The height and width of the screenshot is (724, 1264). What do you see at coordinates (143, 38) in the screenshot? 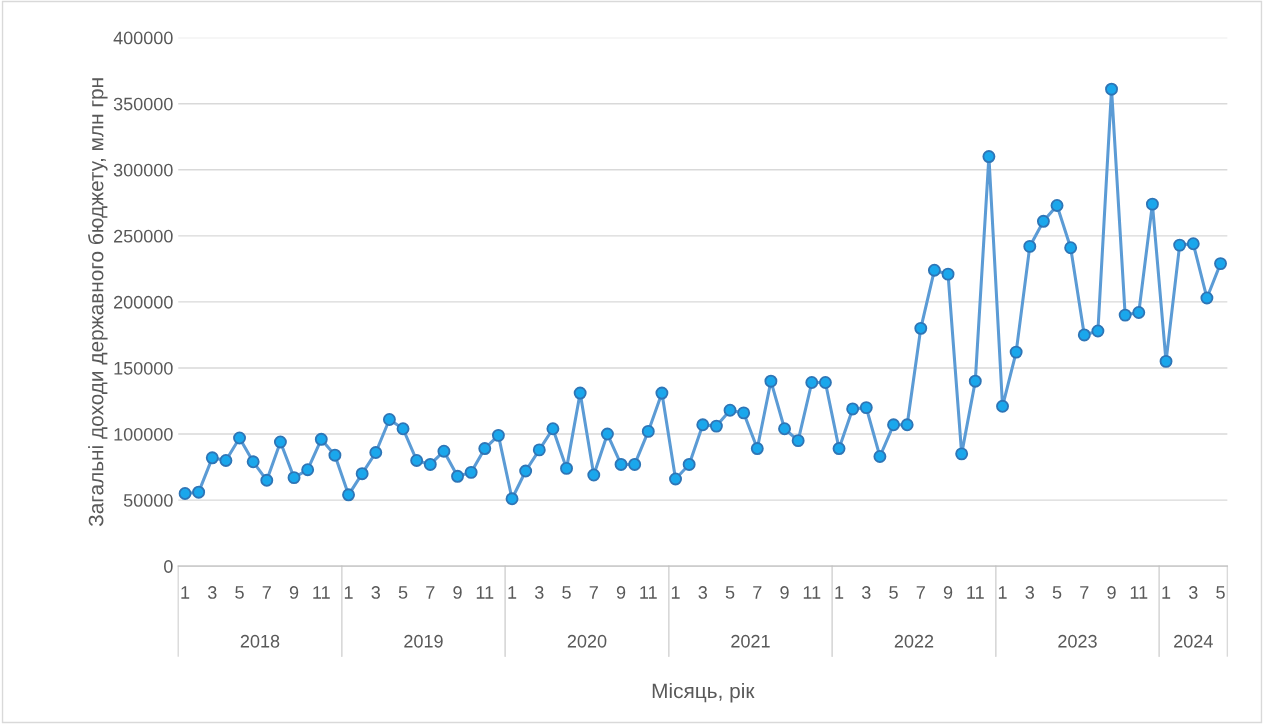
I see `y-tick-label: 400000` at bounding box center [143, 38].